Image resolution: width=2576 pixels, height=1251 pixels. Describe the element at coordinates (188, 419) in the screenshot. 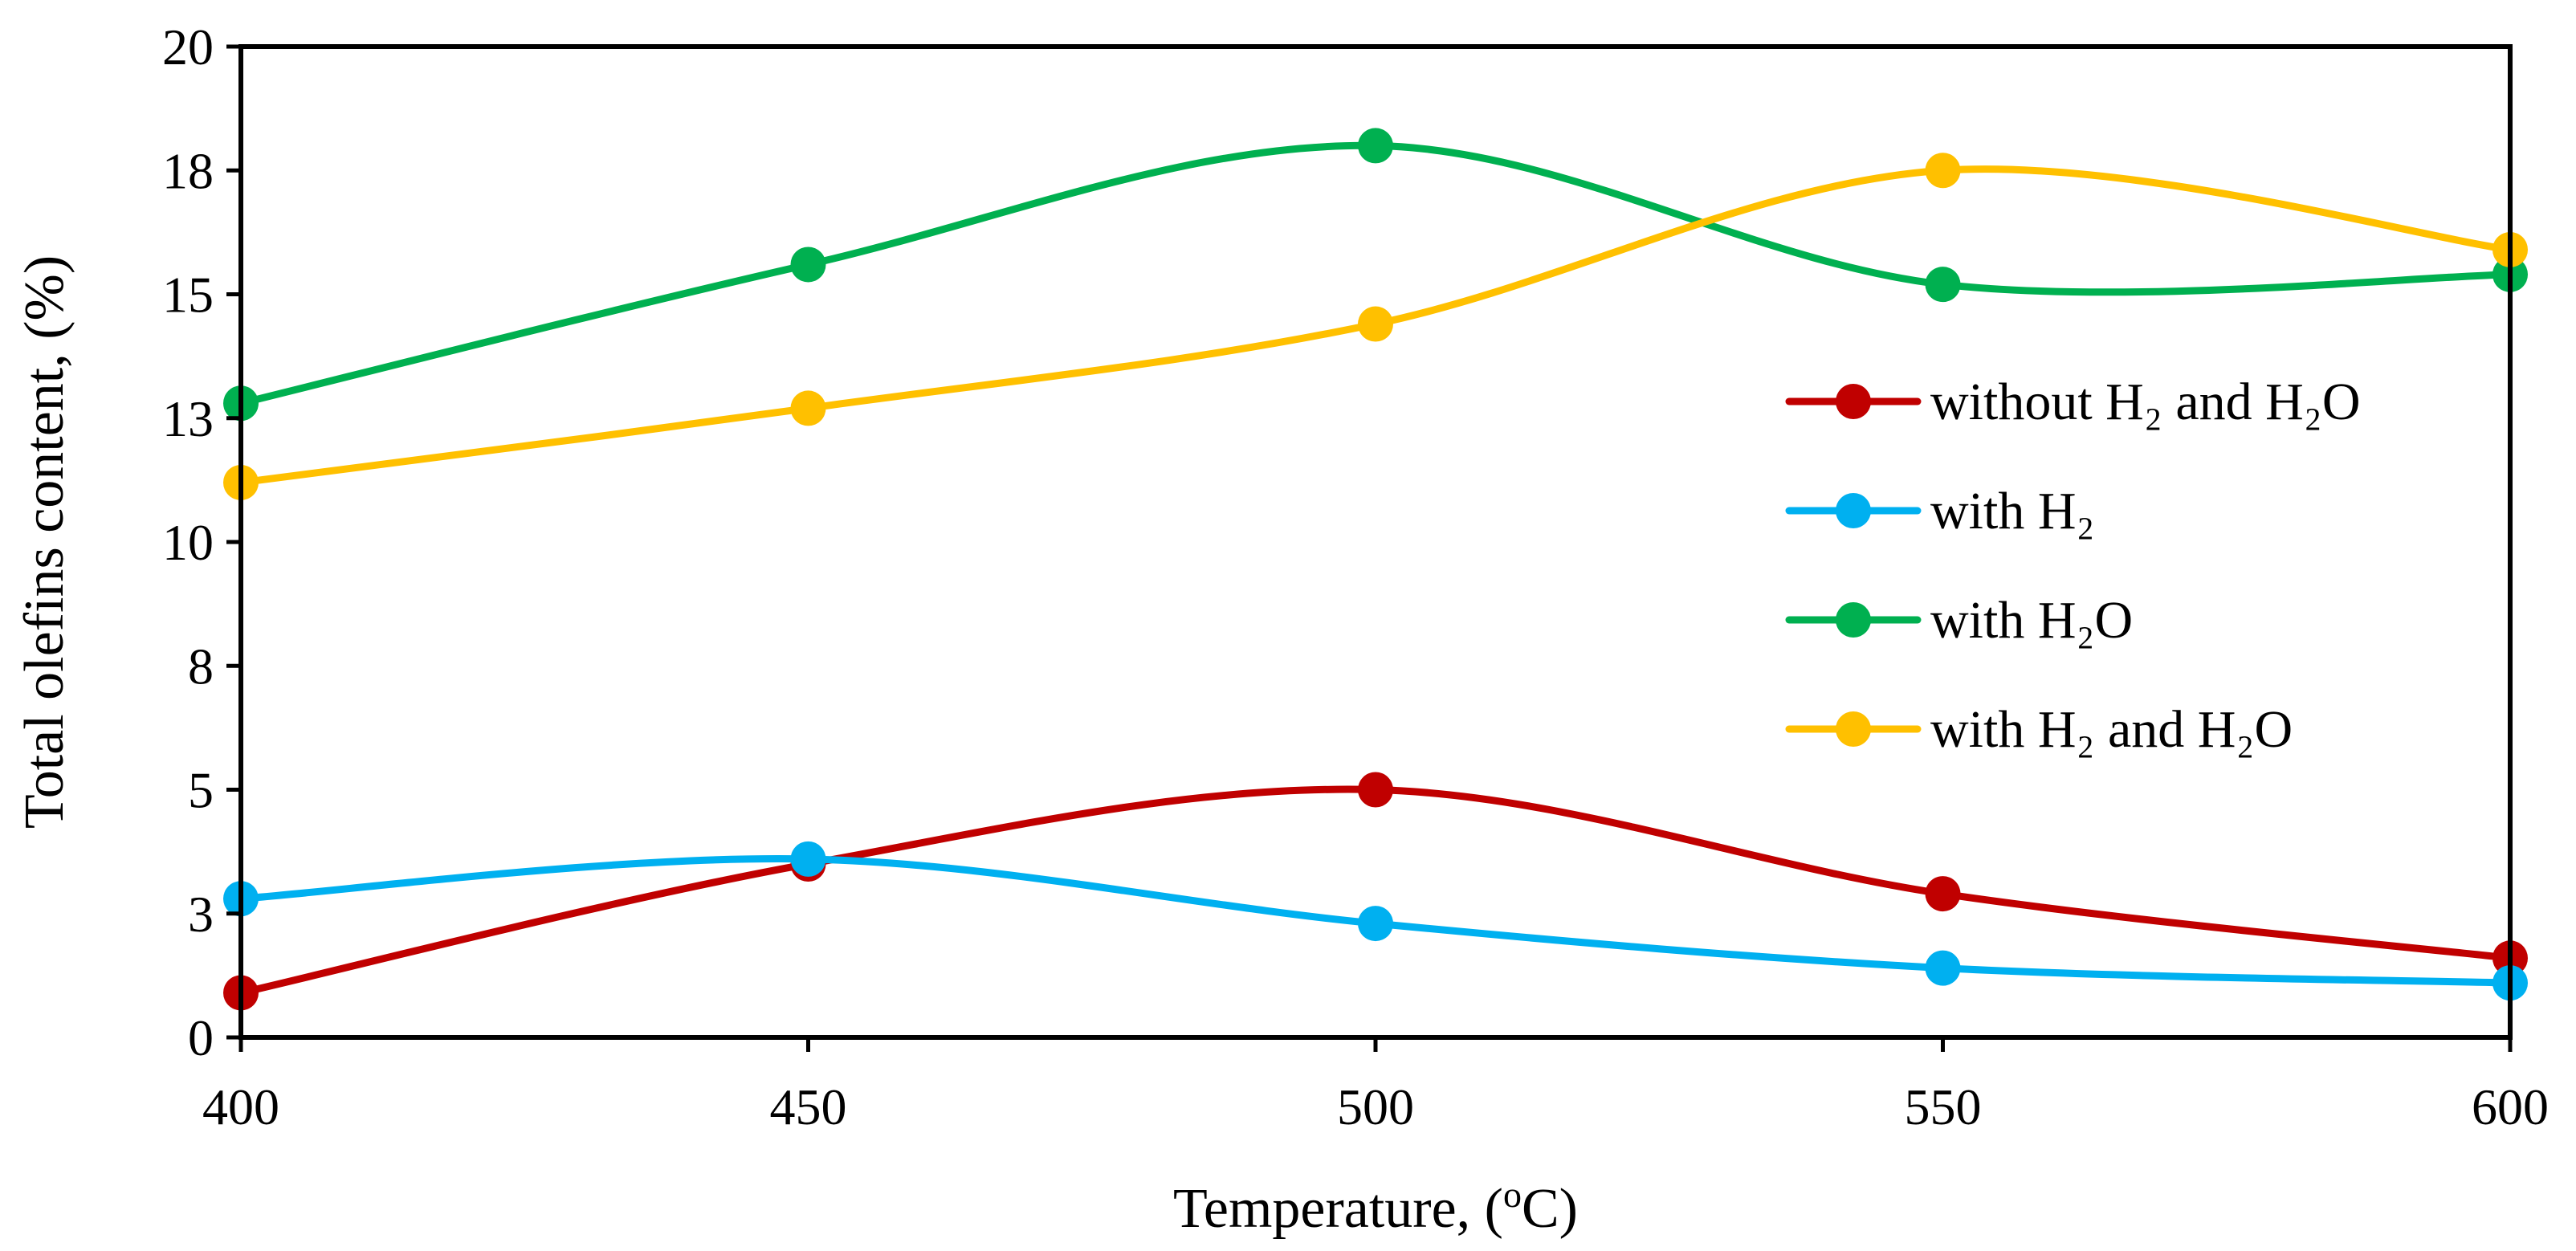

I see `y-tick-label: 13` at that location.